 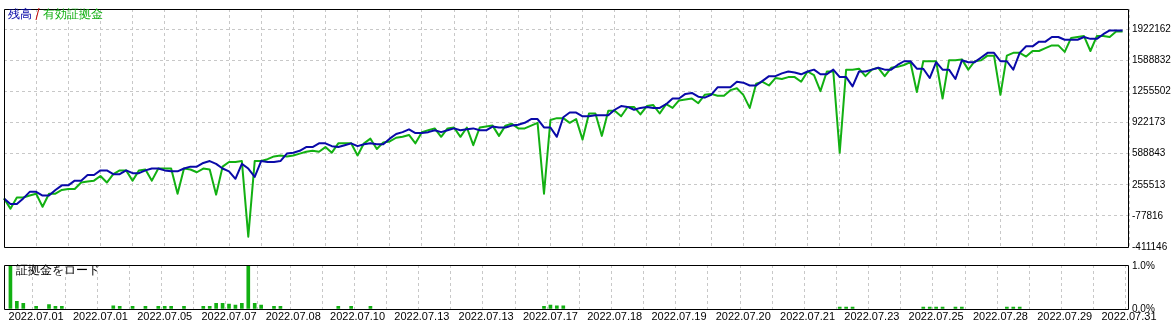 I want to click on x-tick-label: 2022.07.19, so click(x=679, y=316).